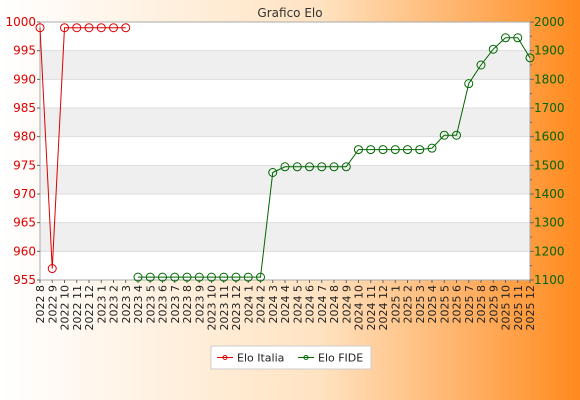  Describe the element at coordinates (530, 308) in the screenshot. I see `x-tick-label: 2025 12` at that location.